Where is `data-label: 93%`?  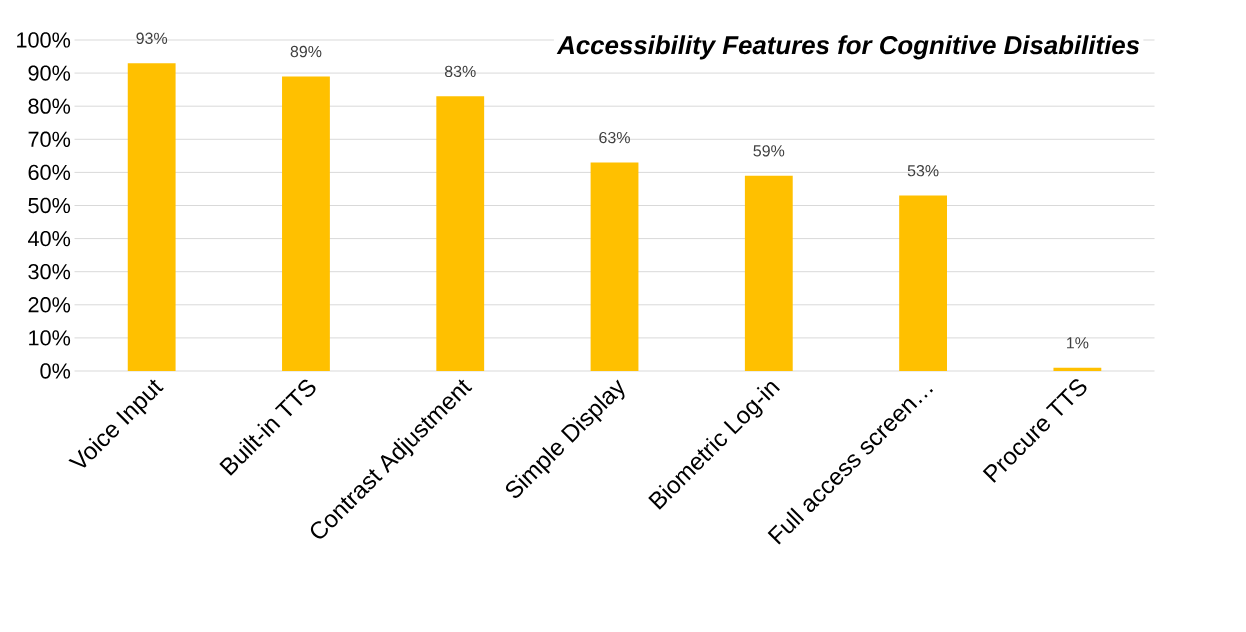
data-label: 93% is located at coordinates (152, 38).